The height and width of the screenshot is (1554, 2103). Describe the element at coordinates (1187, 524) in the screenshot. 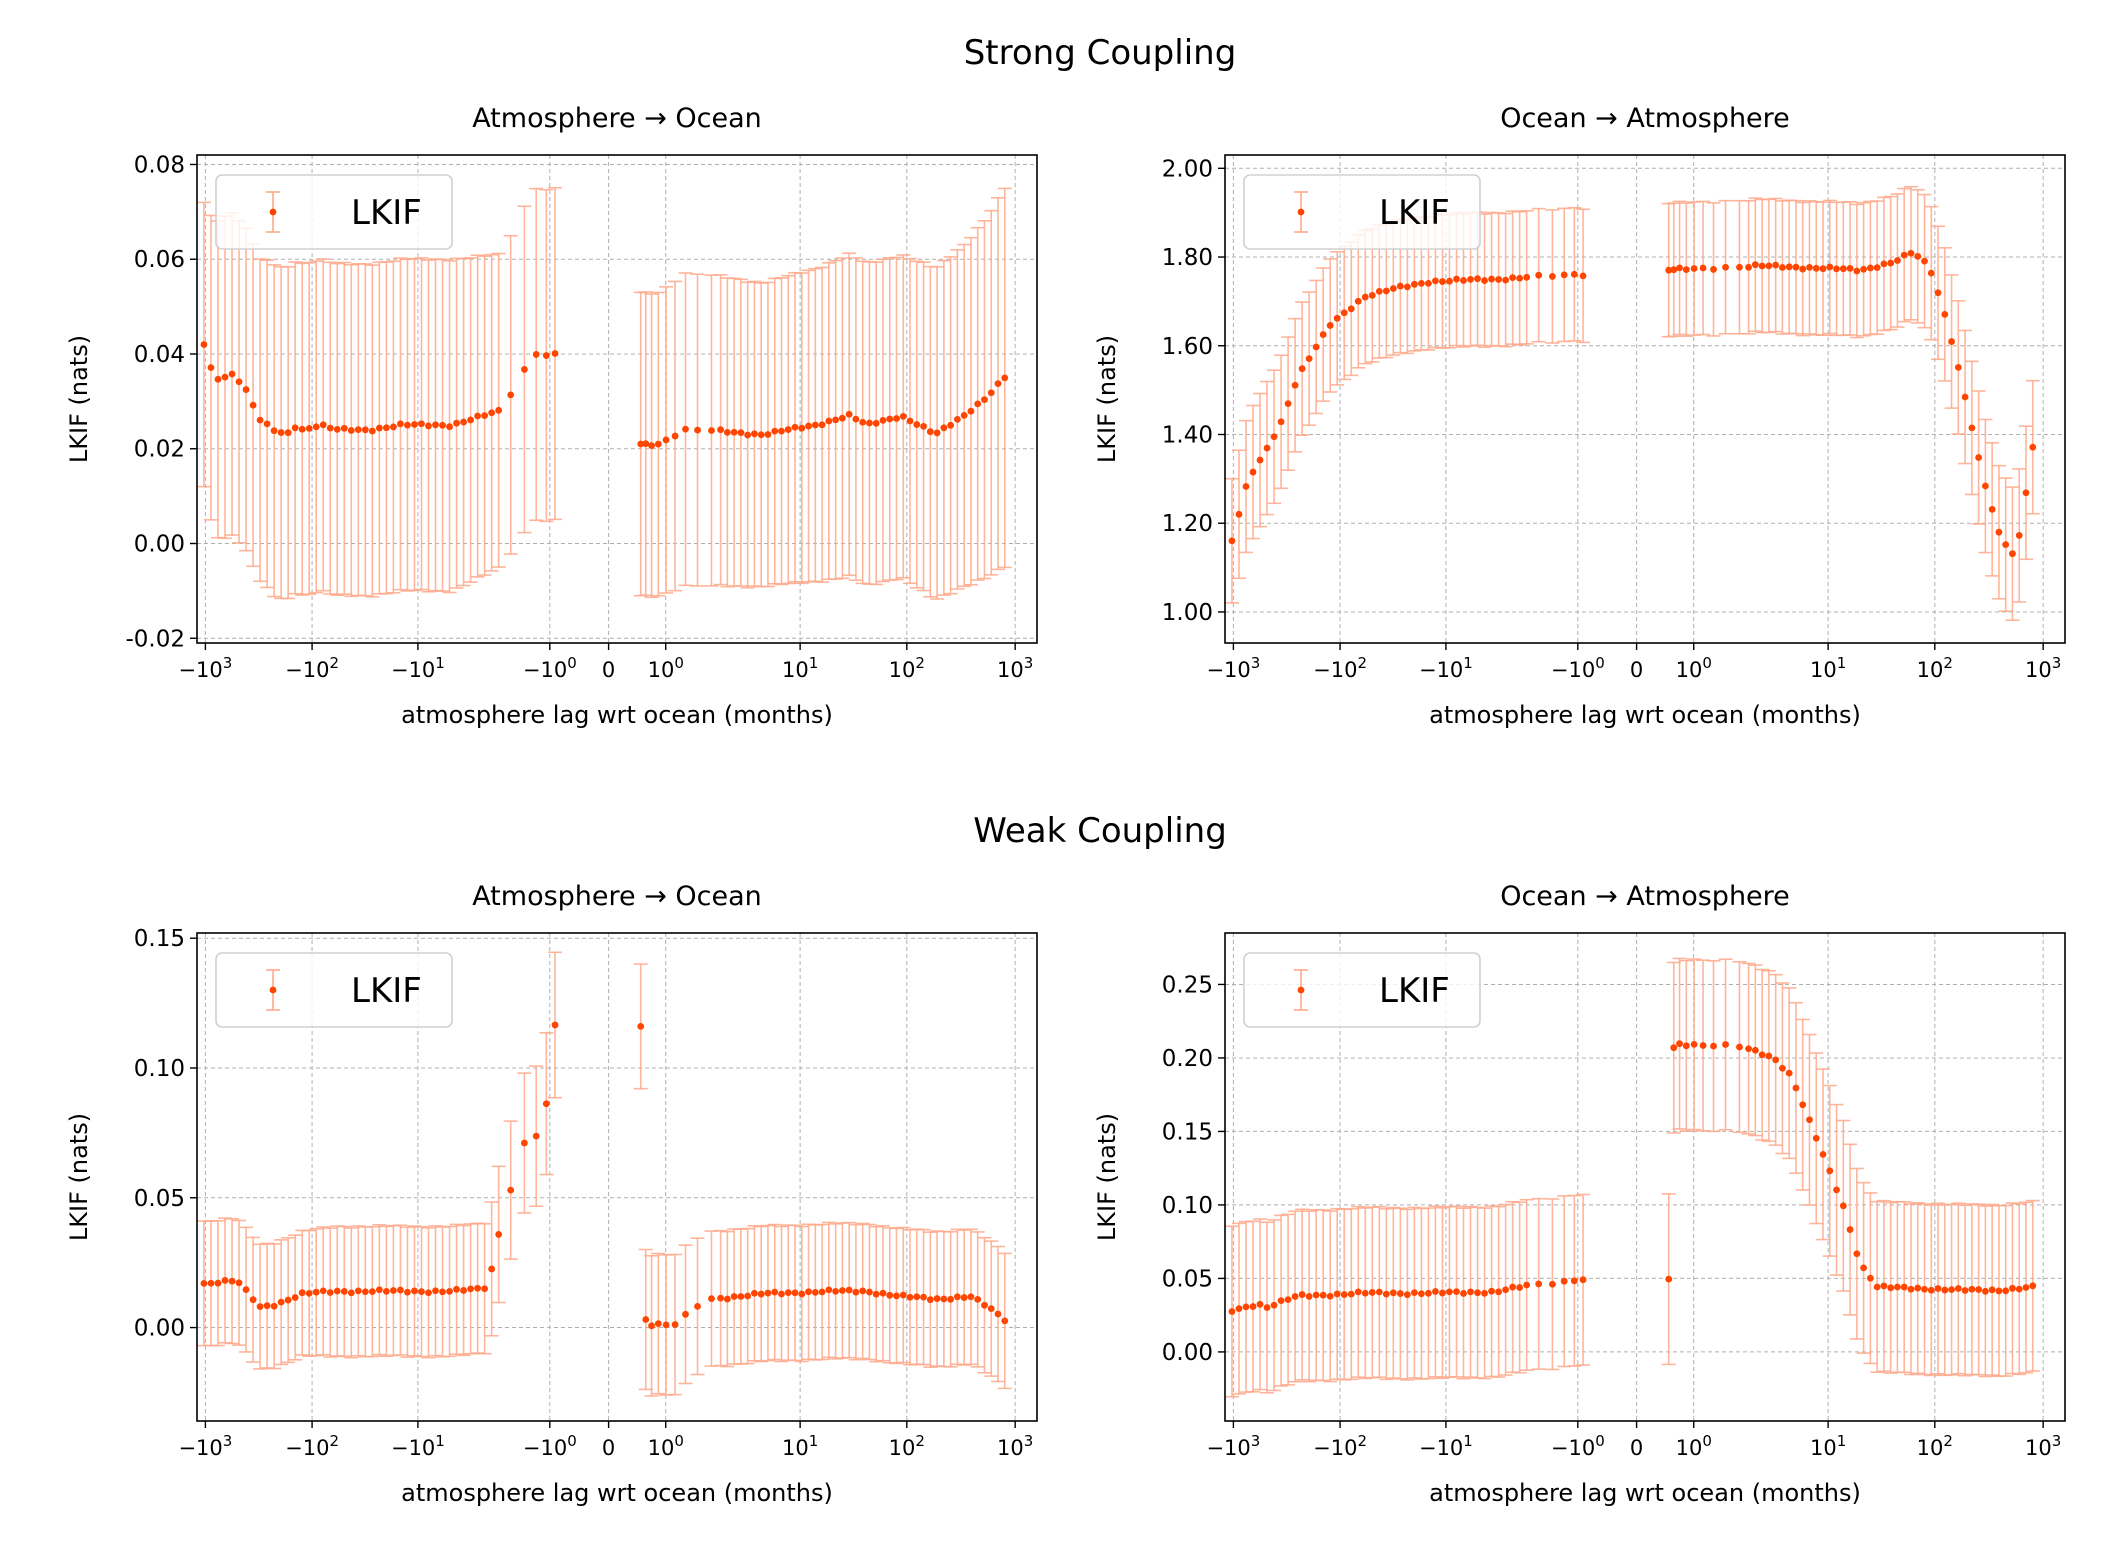

I see `y-tick-label: 1.20` at that location.